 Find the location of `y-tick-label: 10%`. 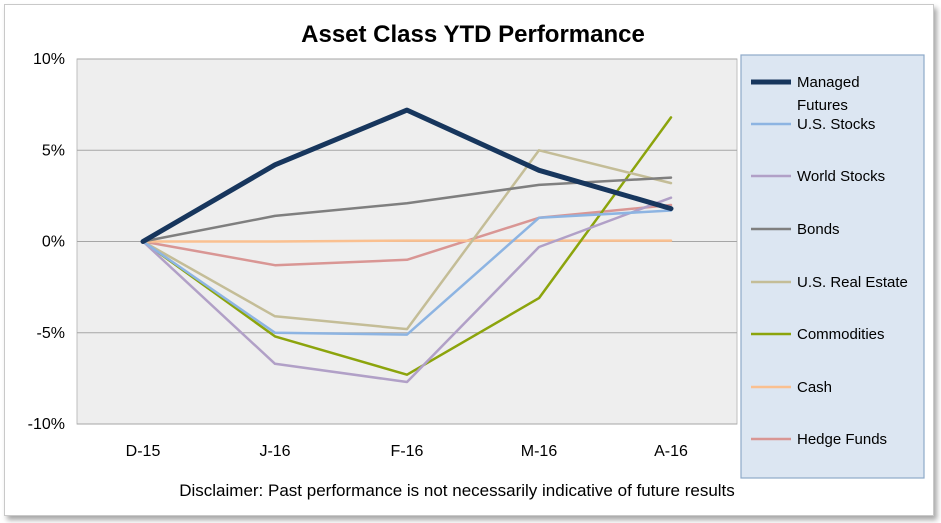

y-tick-label: 10% is located at coordinates (49, 59).